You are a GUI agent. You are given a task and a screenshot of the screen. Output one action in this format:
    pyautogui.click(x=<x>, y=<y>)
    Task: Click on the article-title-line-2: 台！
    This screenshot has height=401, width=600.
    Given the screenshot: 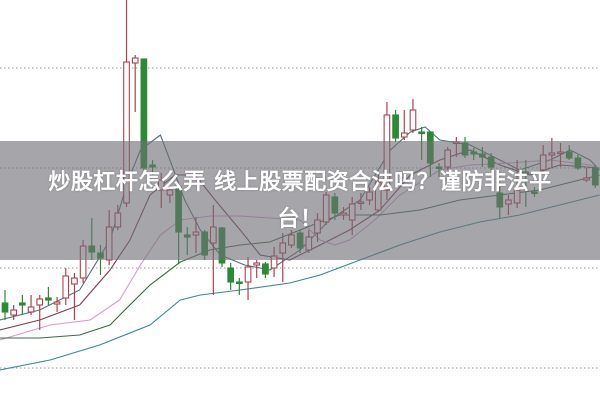 What is the action you would take?
    pyautogui.click(x=300, y=219)
    